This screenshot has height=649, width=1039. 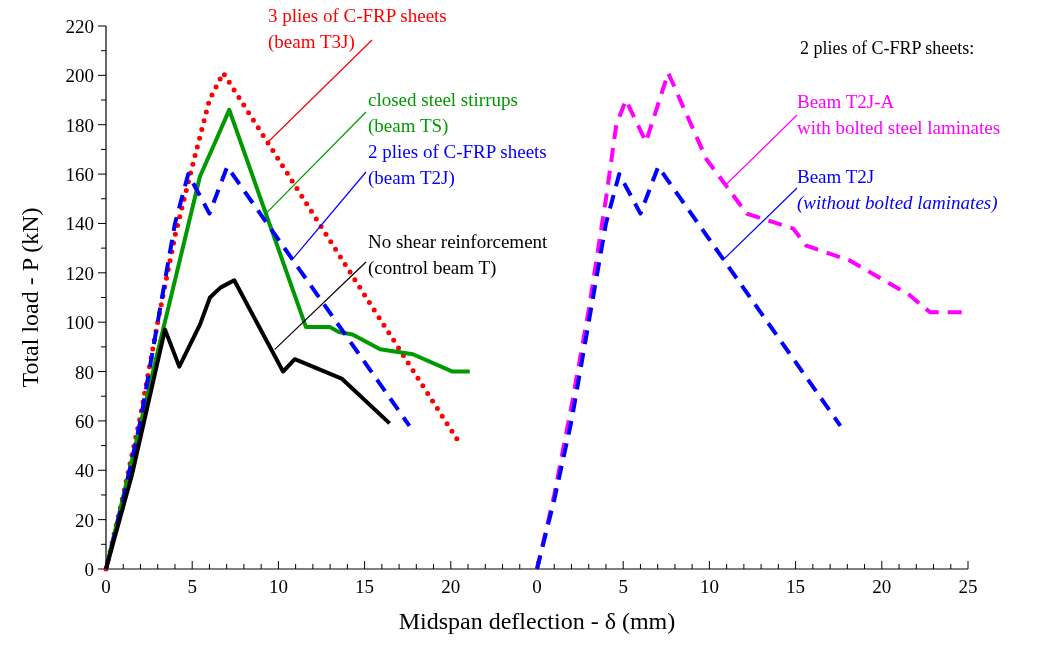 What do you see at coordinates (537, 621) in the screenshot?
I see `x-axis-title: Midspan deflection - δ (mm)` at bounding box center [537, 621].